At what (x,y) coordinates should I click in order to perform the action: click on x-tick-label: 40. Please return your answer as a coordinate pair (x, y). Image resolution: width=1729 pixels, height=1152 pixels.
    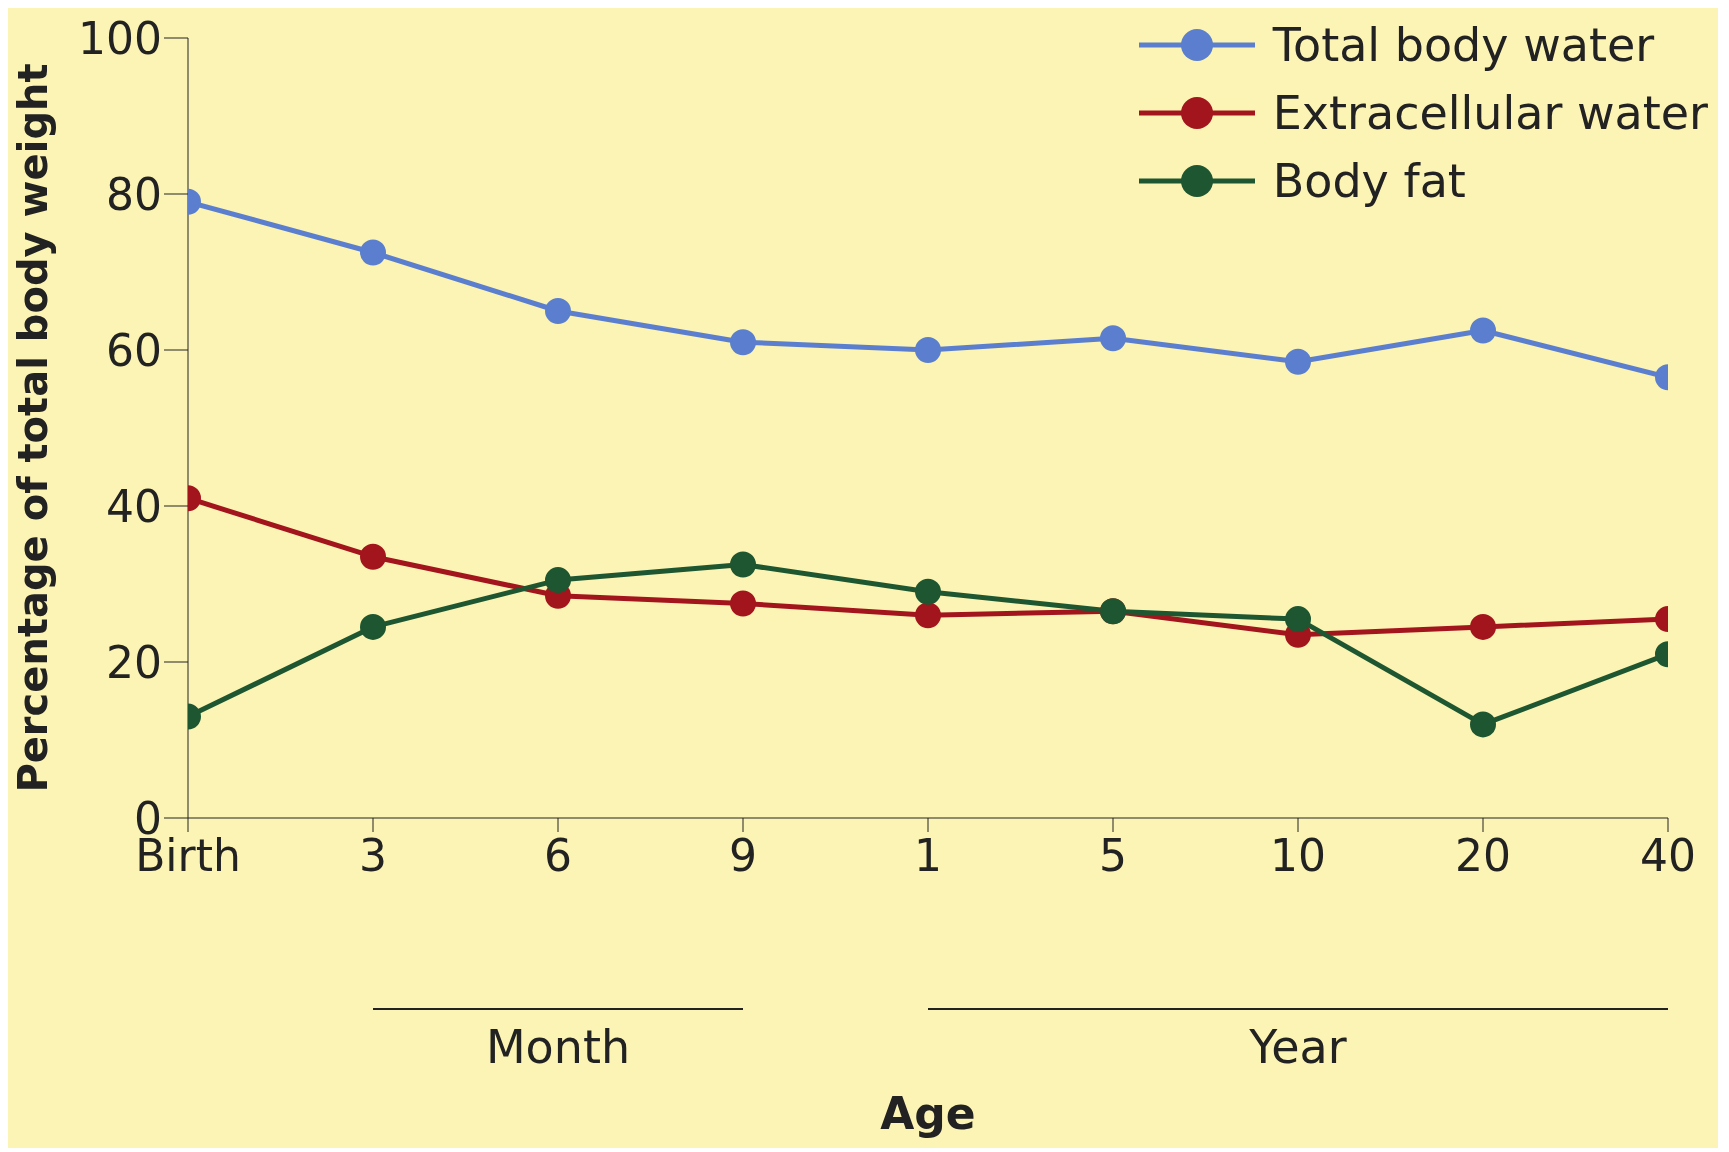
    Looking at the image, I should click on (1668, 856).